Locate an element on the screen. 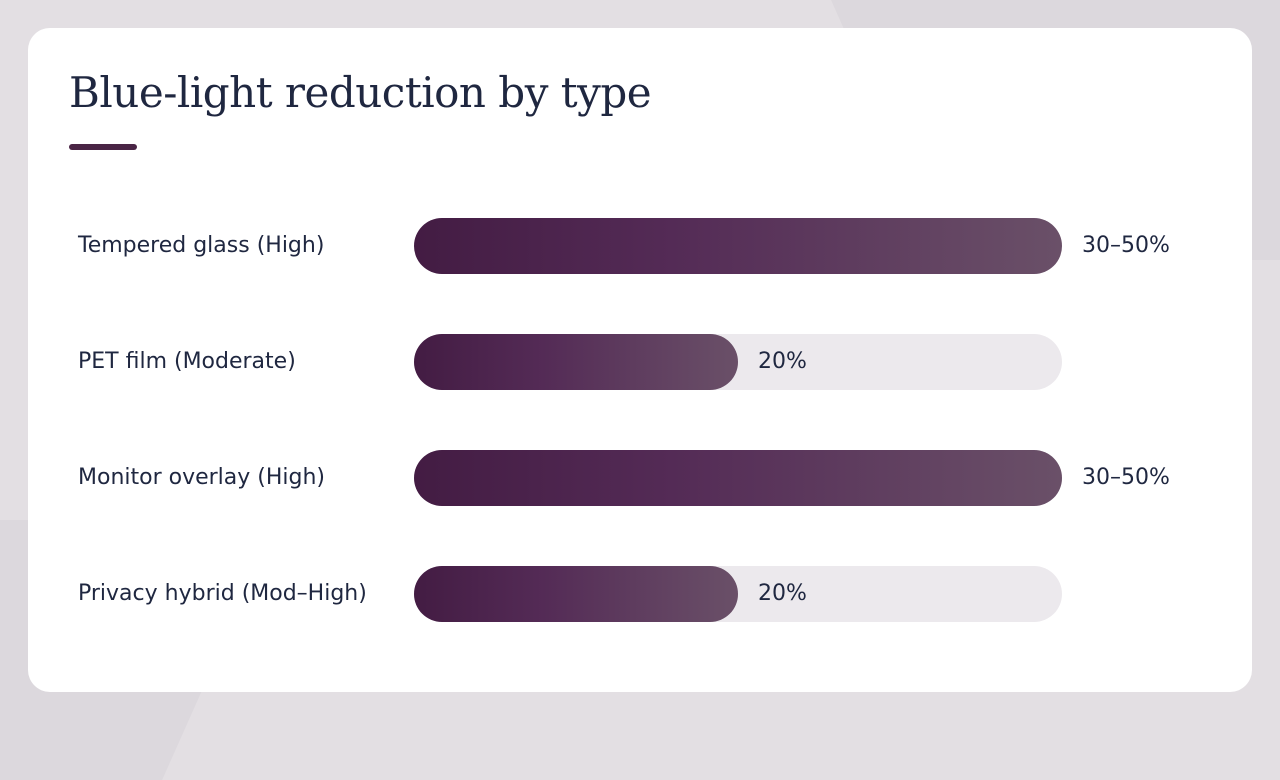 Image resolution: width=1280 pixels, height=780 pixels. bar-row: Tempered glass (High) 30–50% is located at coordinates (640, 246).